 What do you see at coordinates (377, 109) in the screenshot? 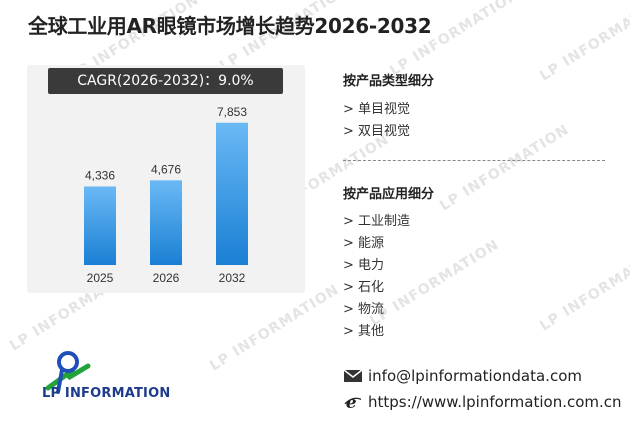
I see `segment-type-item: > 单目视觉` at bounding box center [377, 109].